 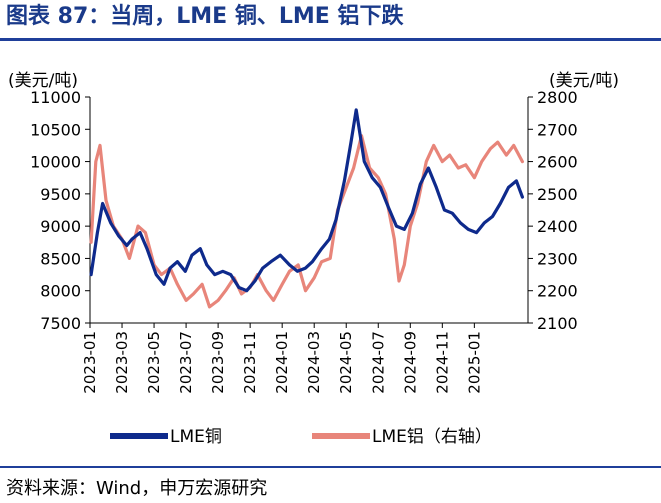 What do you see at coordinates (557, 226) in the screenshot?
I see `right-y-tick-label: 2400` at bounding box center [557, 226].